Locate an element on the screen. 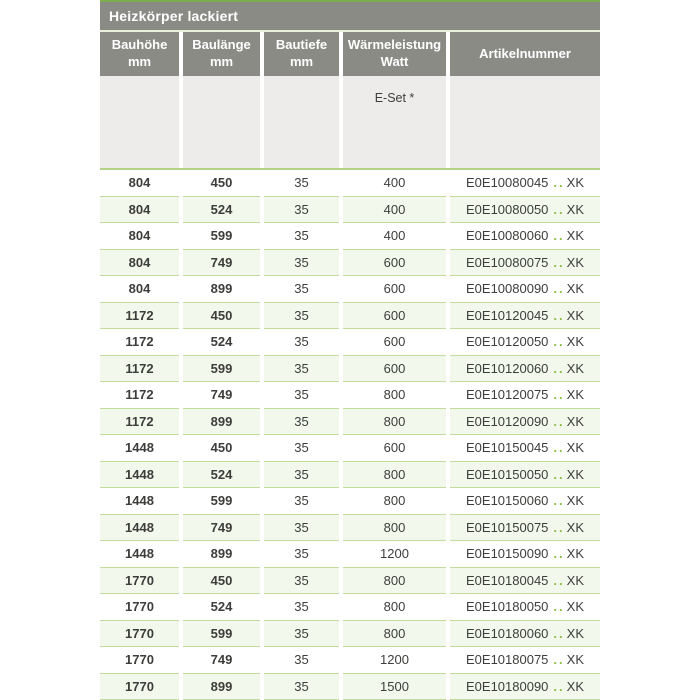  column-header-artikelnummer: Artikelnummer is located at coordinates (525, 54).